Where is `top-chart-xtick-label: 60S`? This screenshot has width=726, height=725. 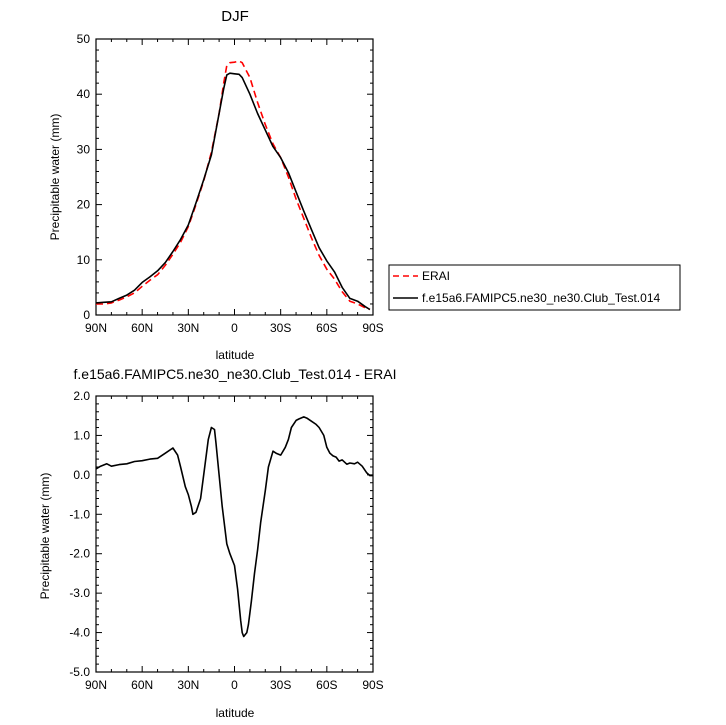 top-chart-xtick-label: 60S is located at coordinates (326, 328).